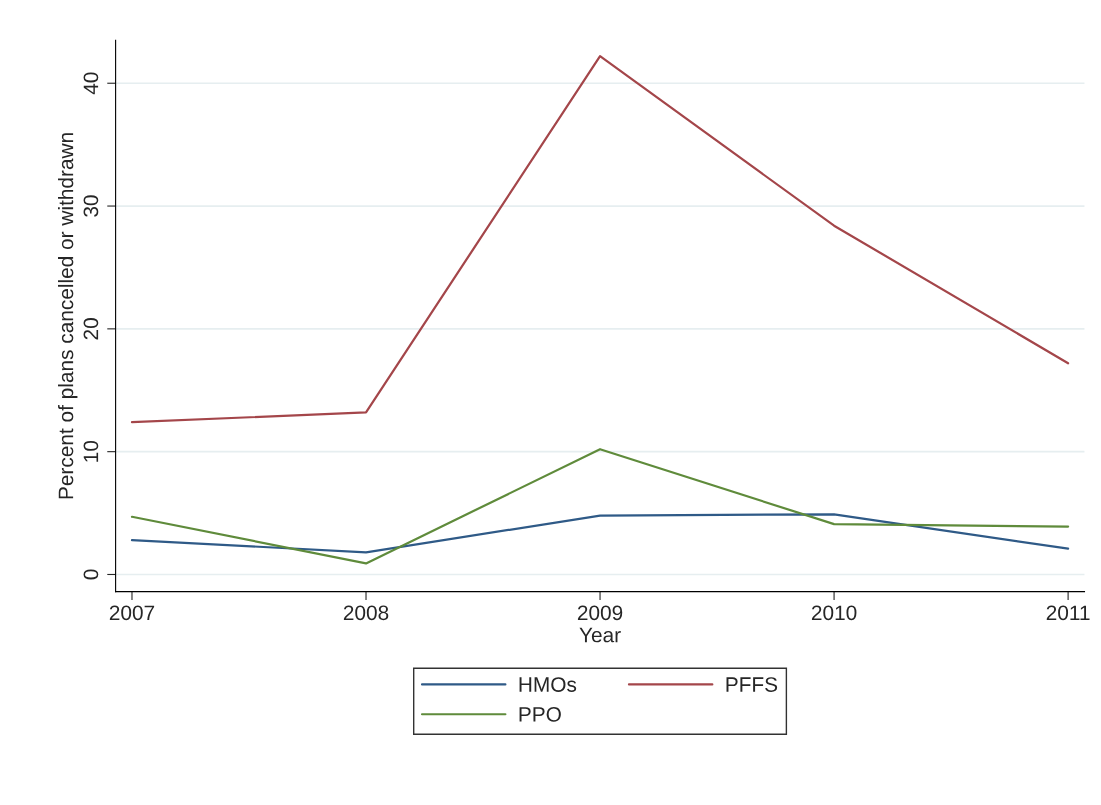 The image size is (1101, 805). Describe the element at coordinates (600, 613) in the screenshot. I see `x-tick-label: 2009` at that location.